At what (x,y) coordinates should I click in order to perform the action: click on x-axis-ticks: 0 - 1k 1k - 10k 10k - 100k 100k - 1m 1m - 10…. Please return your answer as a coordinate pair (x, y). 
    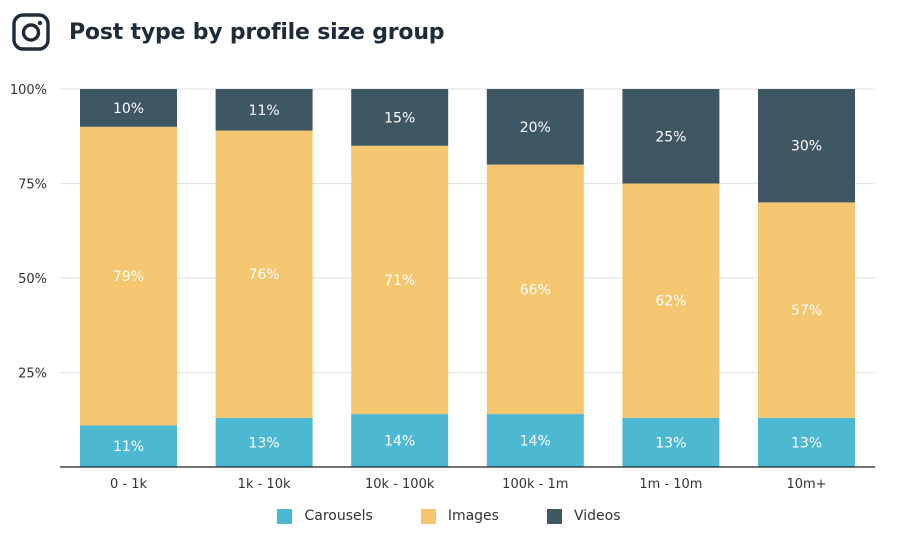
    Looking at the image, I should click on (468, 484).